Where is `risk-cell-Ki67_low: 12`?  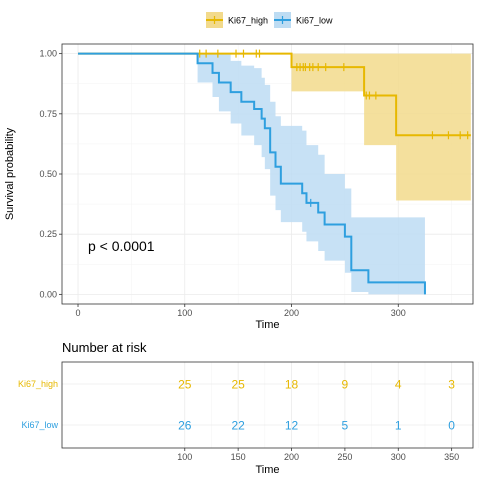
risk-cell-Ki67_low: 12 is located at coordinates (292, 426).